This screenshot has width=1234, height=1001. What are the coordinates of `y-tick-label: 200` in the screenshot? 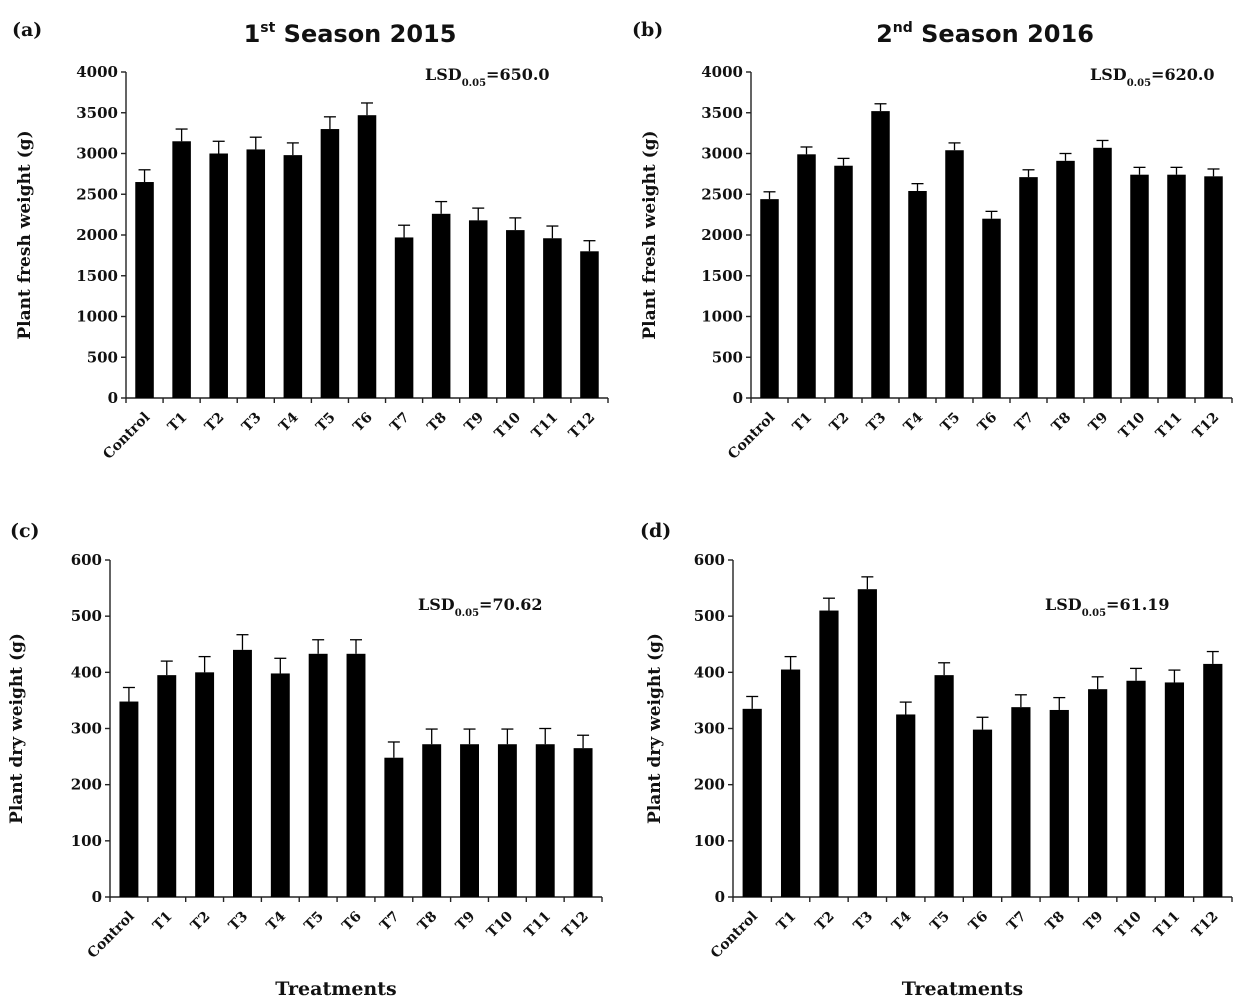 It's located at (709, 785).